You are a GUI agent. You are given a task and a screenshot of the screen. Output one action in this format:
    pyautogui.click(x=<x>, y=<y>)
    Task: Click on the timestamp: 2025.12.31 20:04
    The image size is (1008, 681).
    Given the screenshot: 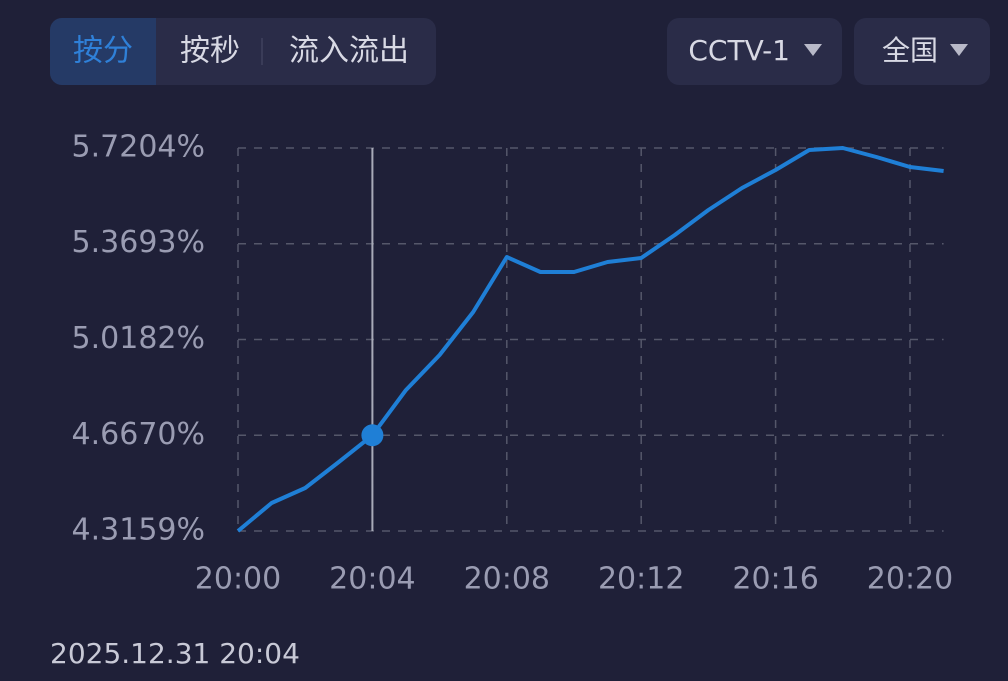 What is the action you would take?
    pyautogui.click(x=175, y=653)
    